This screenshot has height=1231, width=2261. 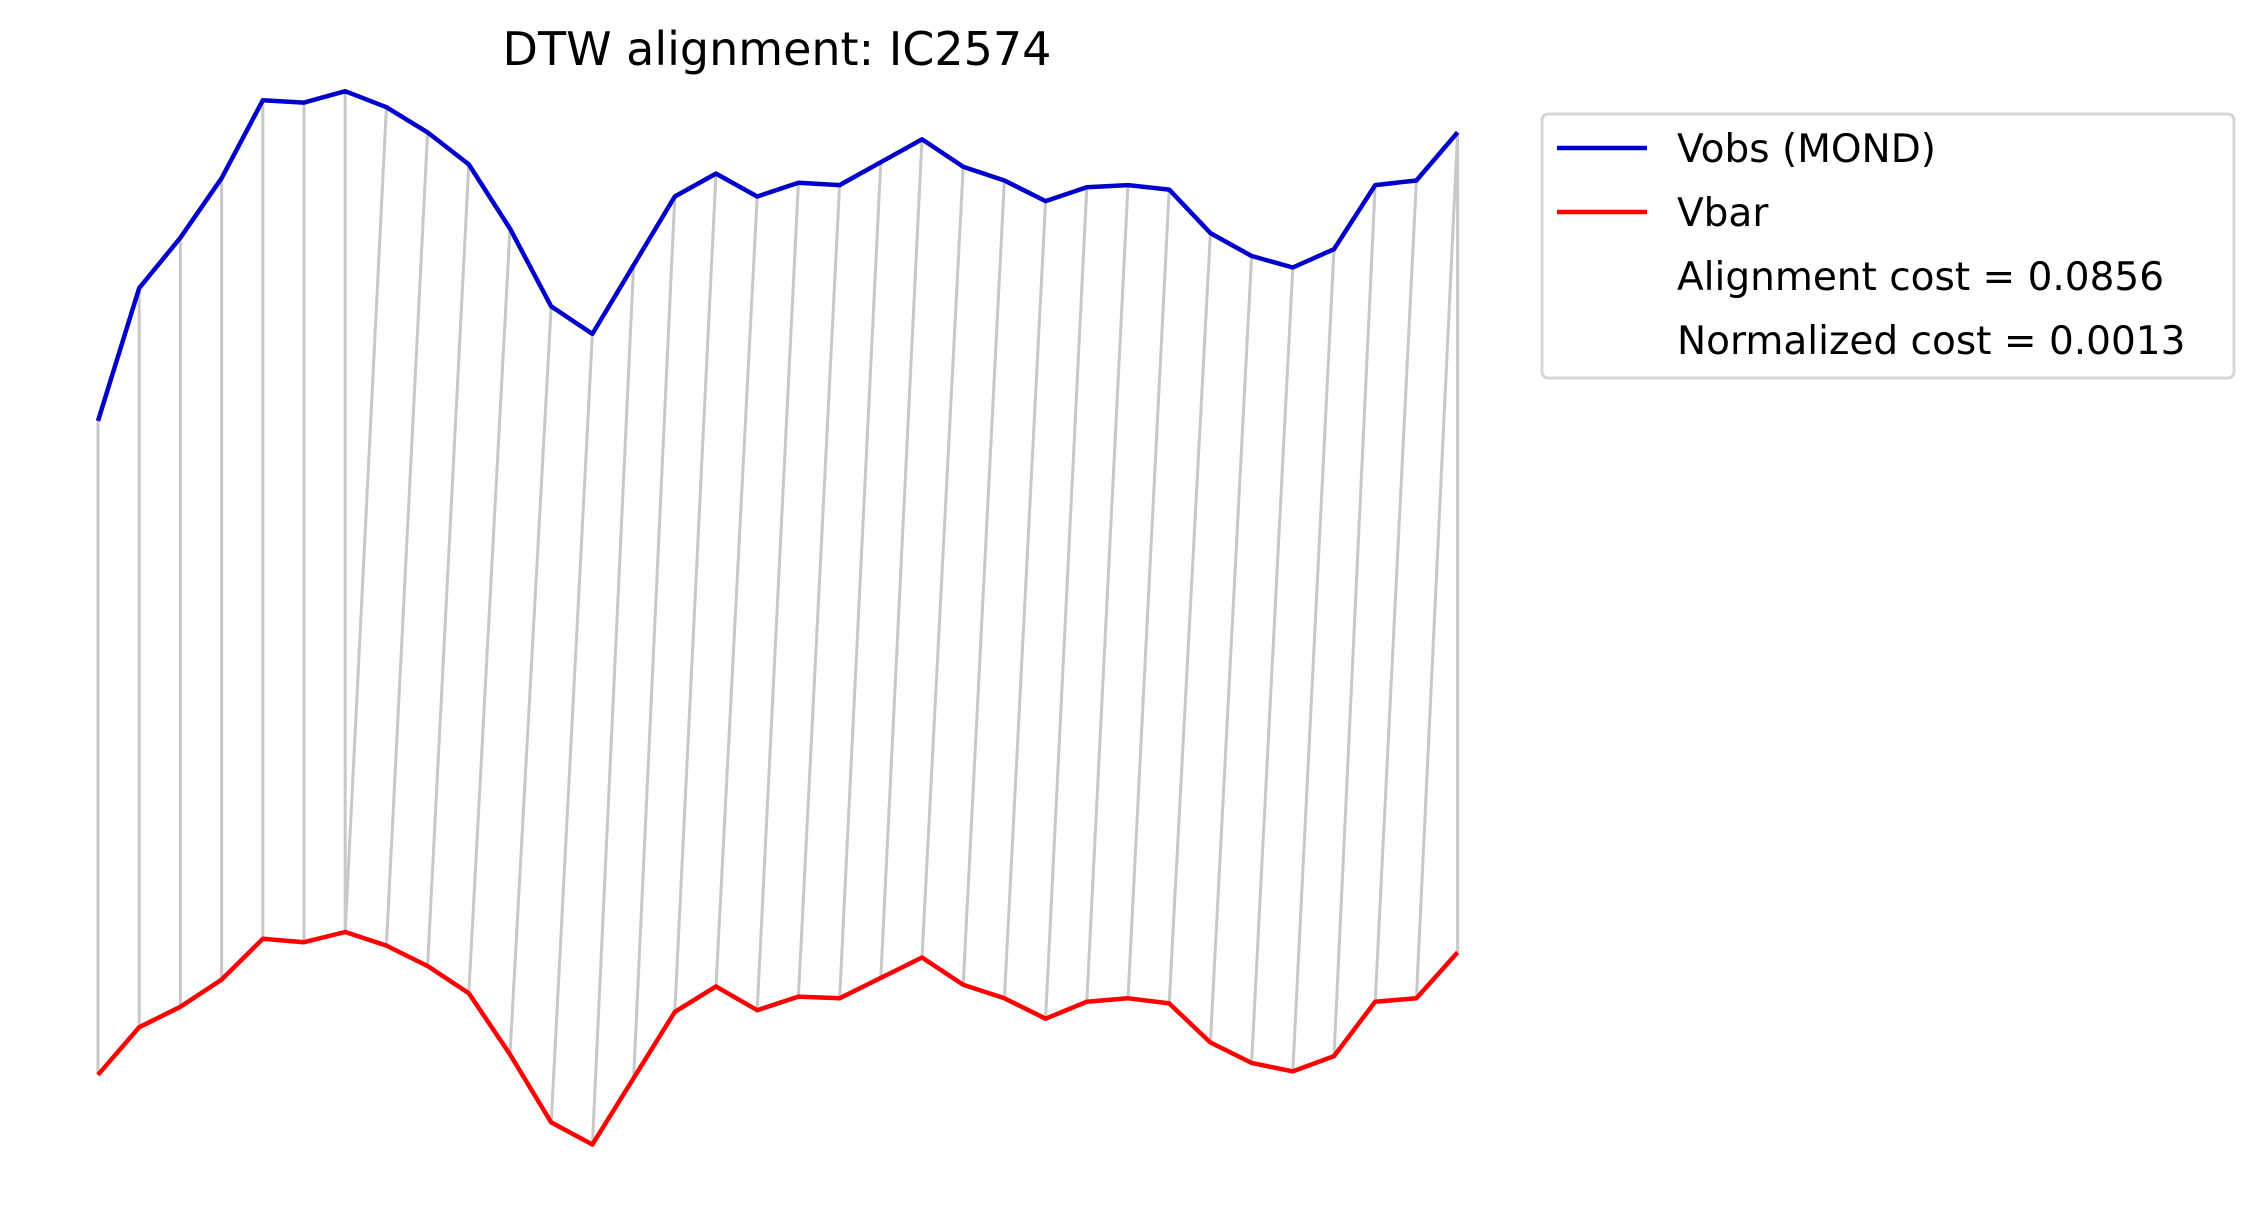 I want to click on legend-label-3: Normalized cost = 0.0013, so click(x=1931, y=341).